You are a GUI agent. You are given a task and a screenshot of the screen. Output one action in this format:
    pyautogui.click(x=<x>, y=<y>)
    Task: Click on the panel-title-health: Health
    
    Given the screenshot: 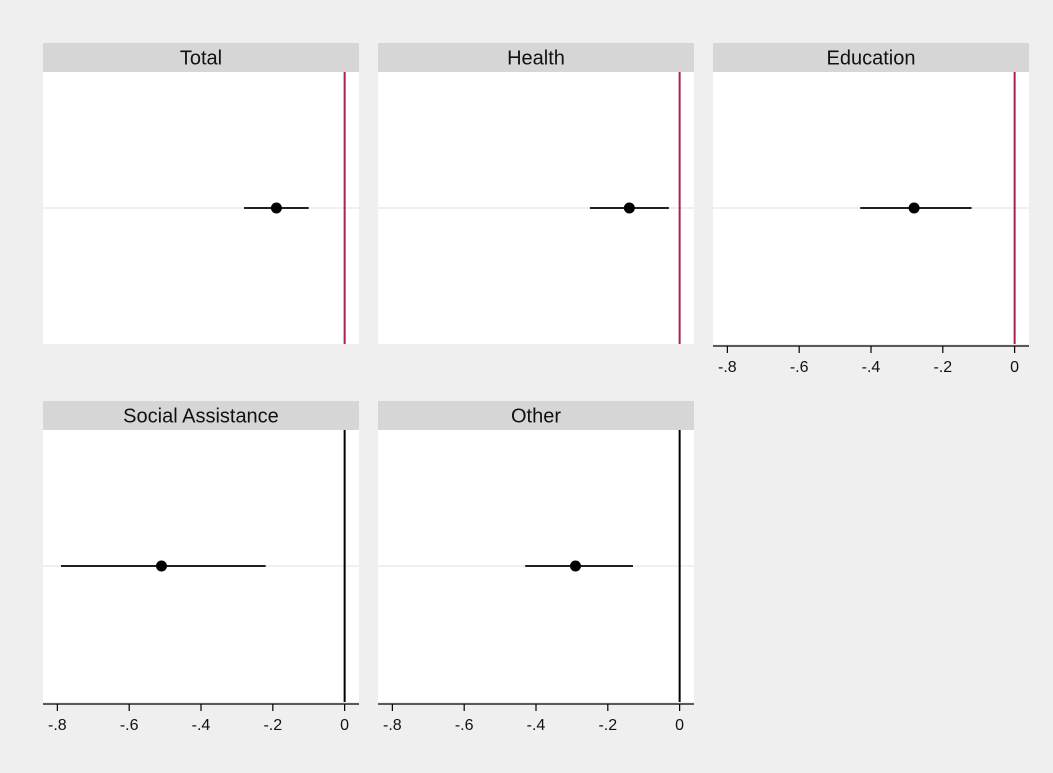 What is the action you would take?
    pyautogui.click(x=536, y=59)
    